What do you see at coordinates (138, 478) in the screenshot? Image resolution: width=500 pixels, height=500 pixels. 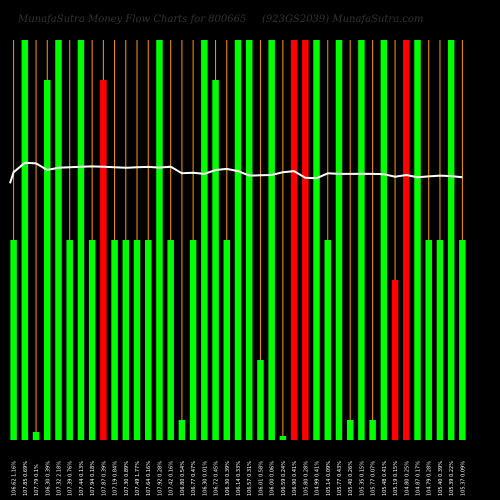 I see `x-tick-label-11: 107.49 1.77%` at bounding box center [138, 478].